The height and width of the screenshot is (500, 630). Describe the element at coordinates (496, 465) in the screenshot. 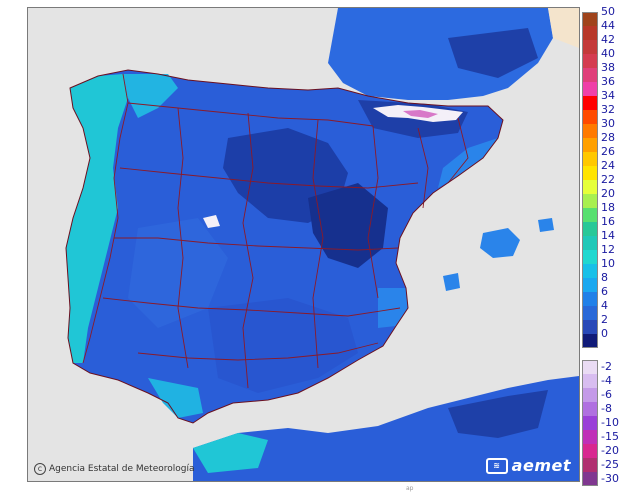

I see `aemet-logo-icon: ≋` at that location.